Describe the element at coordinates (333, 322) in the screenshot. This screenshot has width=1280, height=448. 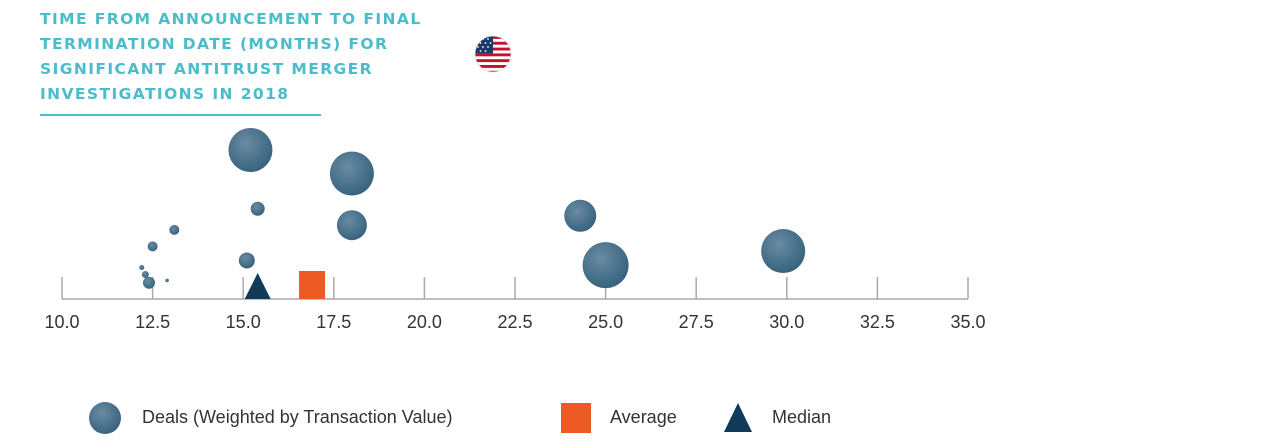
I see `x-tick-label: 17.5` at that location.